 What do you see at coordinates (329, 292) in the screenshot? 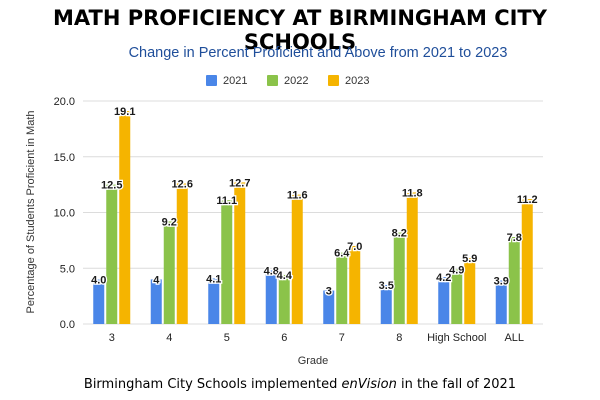
I see `data-label: 3` at bounding box center [329, 292].